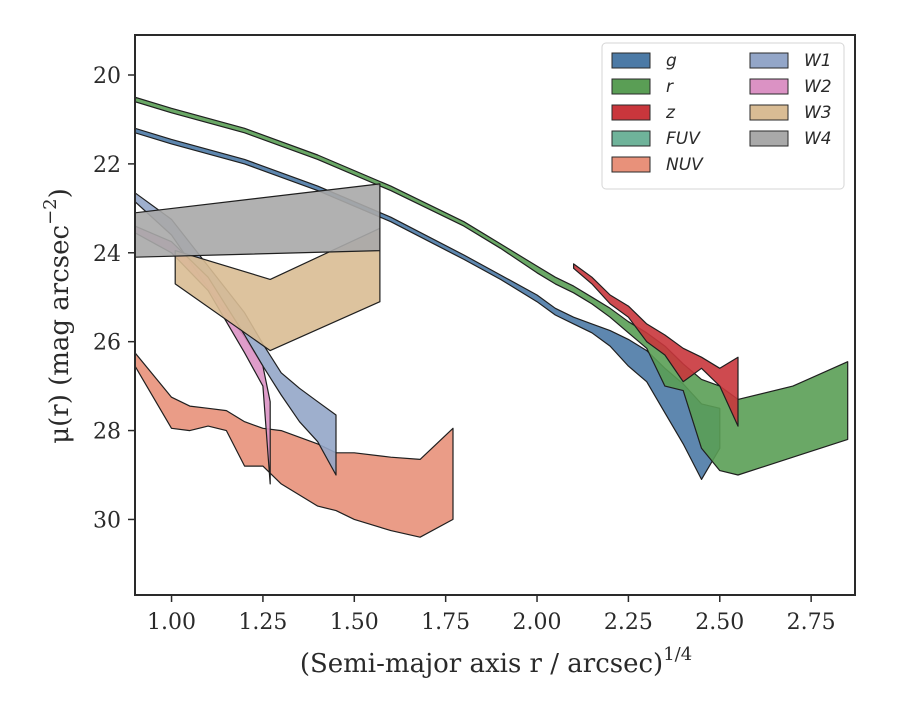 The image size is (900, 704). What do you see at coordinates (354, 622) in the screenshot?
I see `x-tick-label: 1.50` at bounding box center [354, 622].